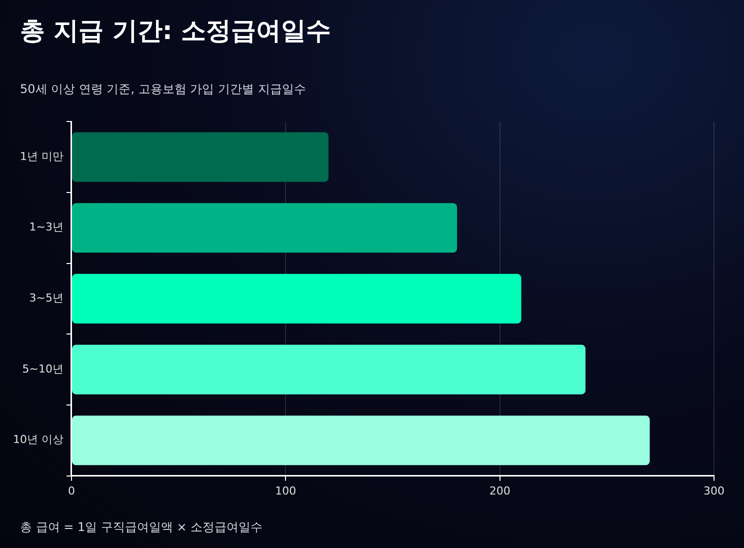 Image resolution: width=744 pixels, height=548 pixels. Describe the element at coordinates (285, 491) in the screenshot. I see `x-tick-label: 100` at that location.